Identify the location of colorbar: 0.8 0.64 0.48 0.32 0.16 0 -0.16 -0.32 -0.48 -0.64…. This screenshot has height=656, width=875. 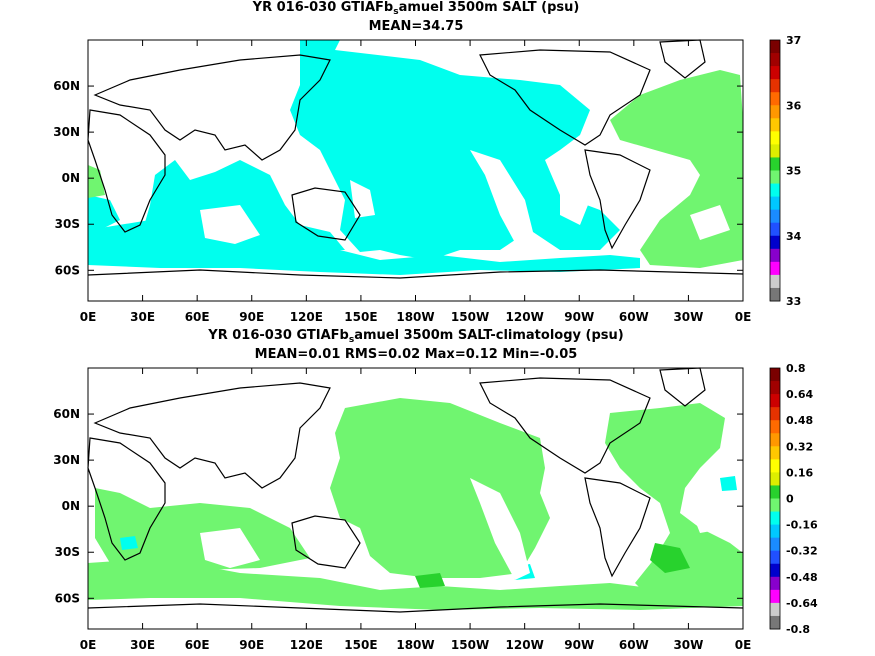
(793, 499).